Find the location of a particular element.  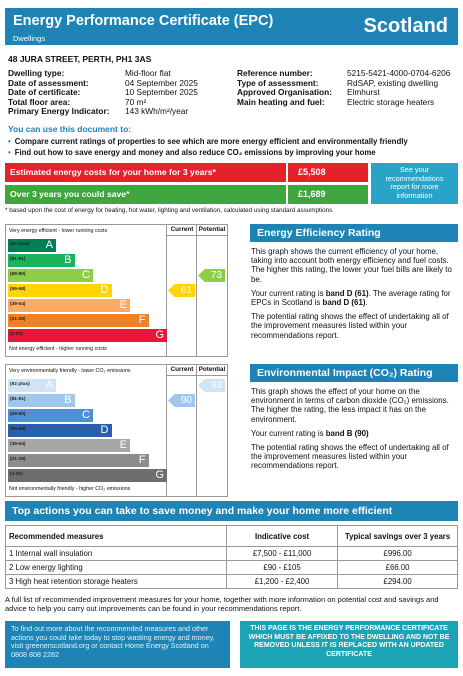

band-range: (1-20) is located at coordinates (16, 474).